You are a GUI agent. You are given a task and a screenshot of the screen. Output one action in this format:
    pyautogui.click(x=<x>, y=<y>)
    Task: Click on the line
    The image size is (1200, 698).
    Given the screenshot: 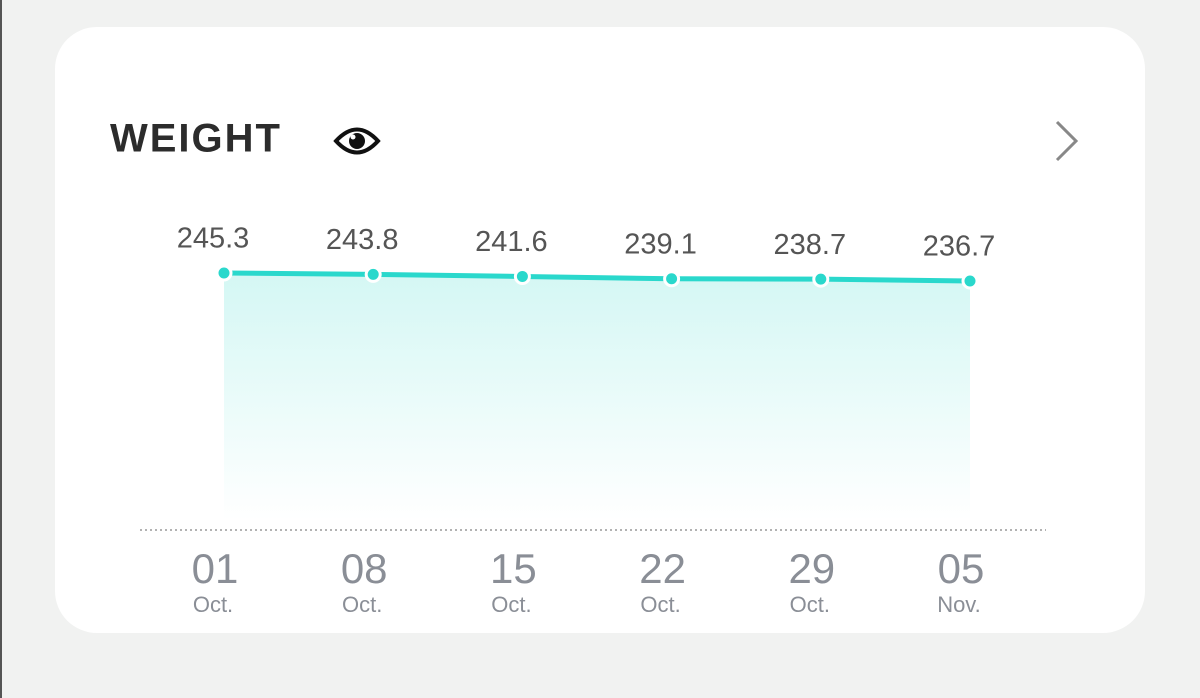 What is the action you would take?
    pyautogui.click(x=597, y=277)
    